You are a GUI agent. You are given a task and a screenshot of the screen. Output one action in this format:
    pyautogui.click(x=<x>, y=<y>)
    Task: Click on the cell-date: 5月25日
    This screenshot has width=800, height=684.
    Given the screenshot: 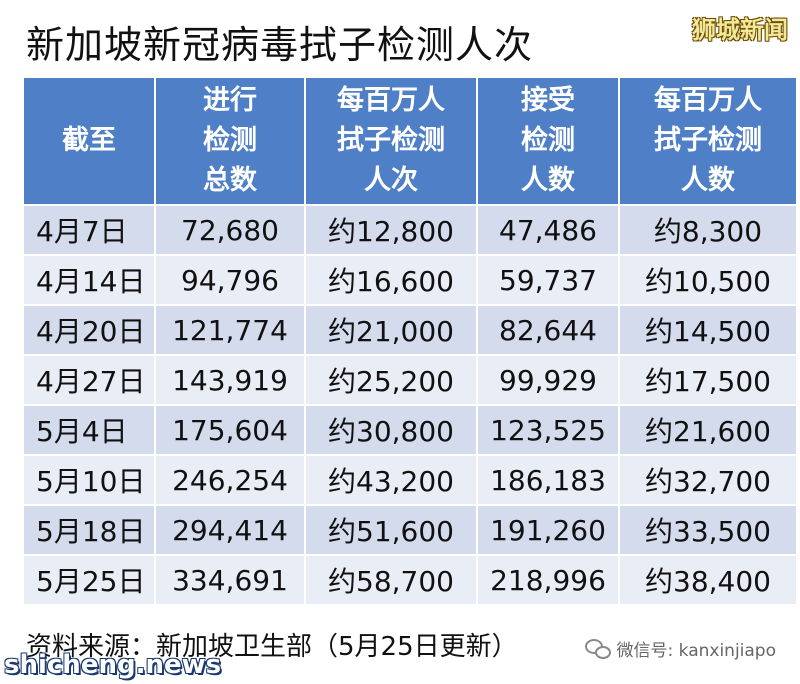 What is the action you would take?
    pyautogui.click(x=89, y=580)
    